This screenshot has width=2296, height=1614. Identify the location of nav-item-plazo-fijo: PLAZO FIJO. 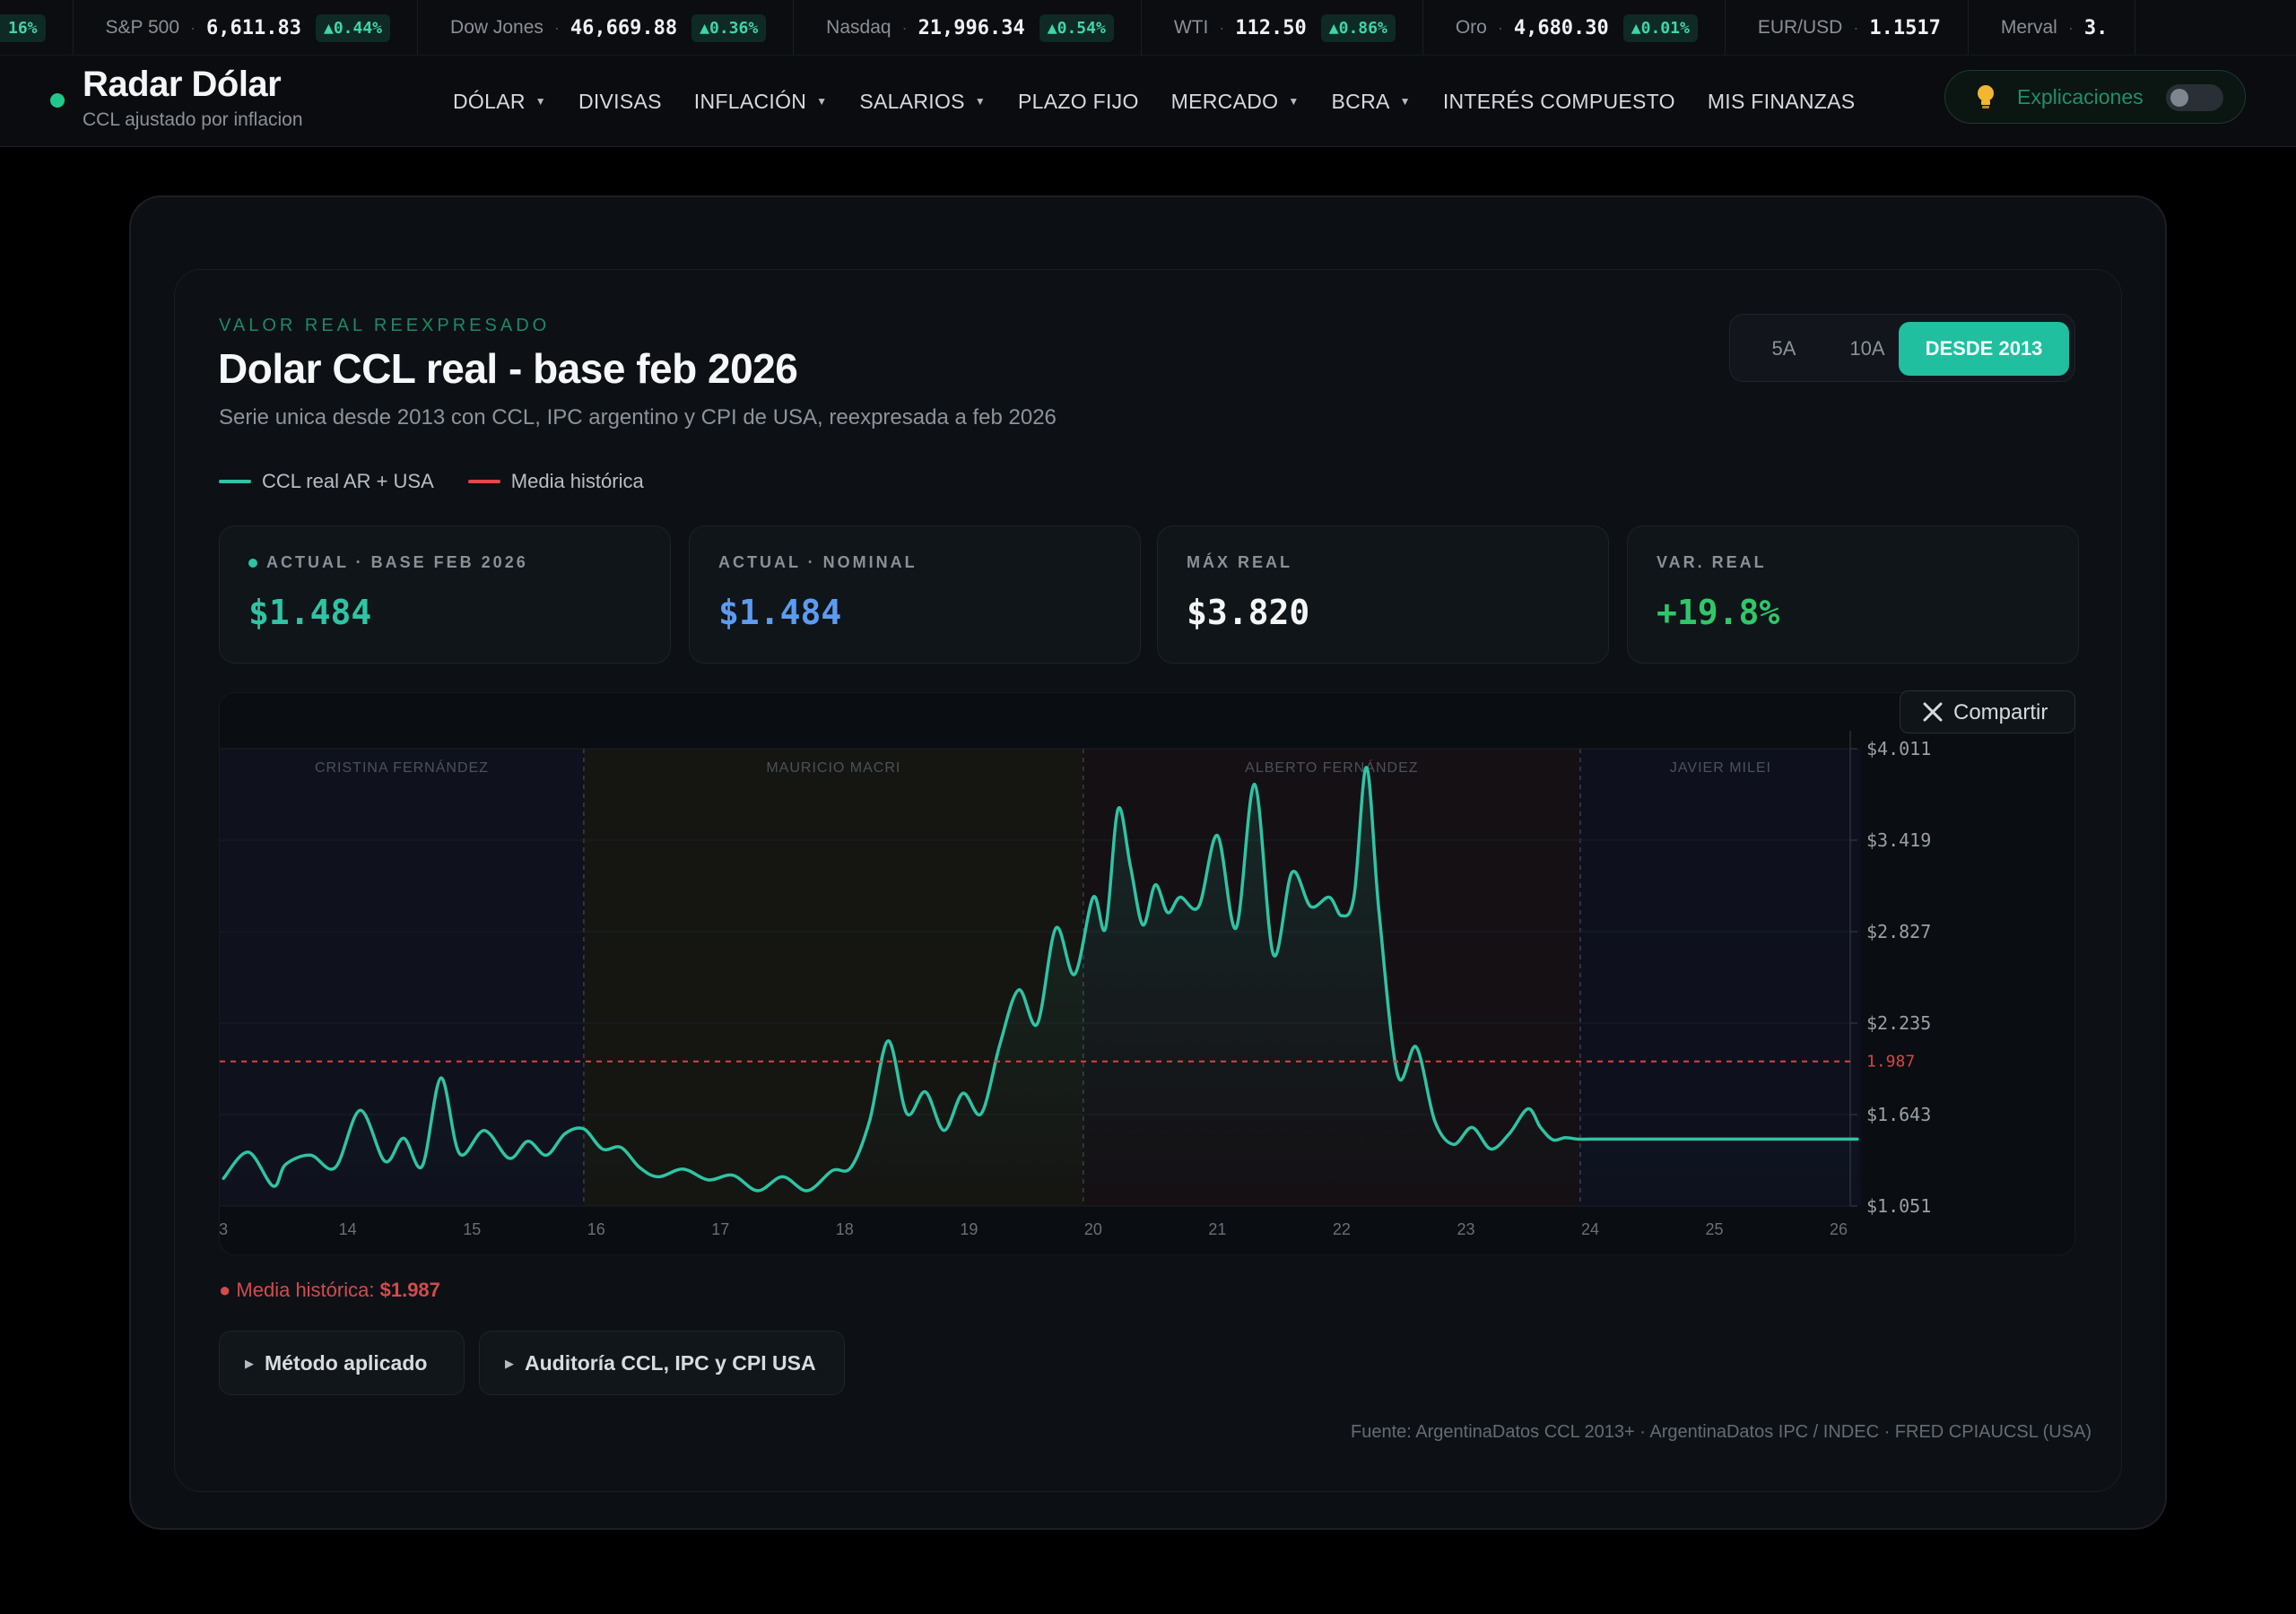
(1078, 102).